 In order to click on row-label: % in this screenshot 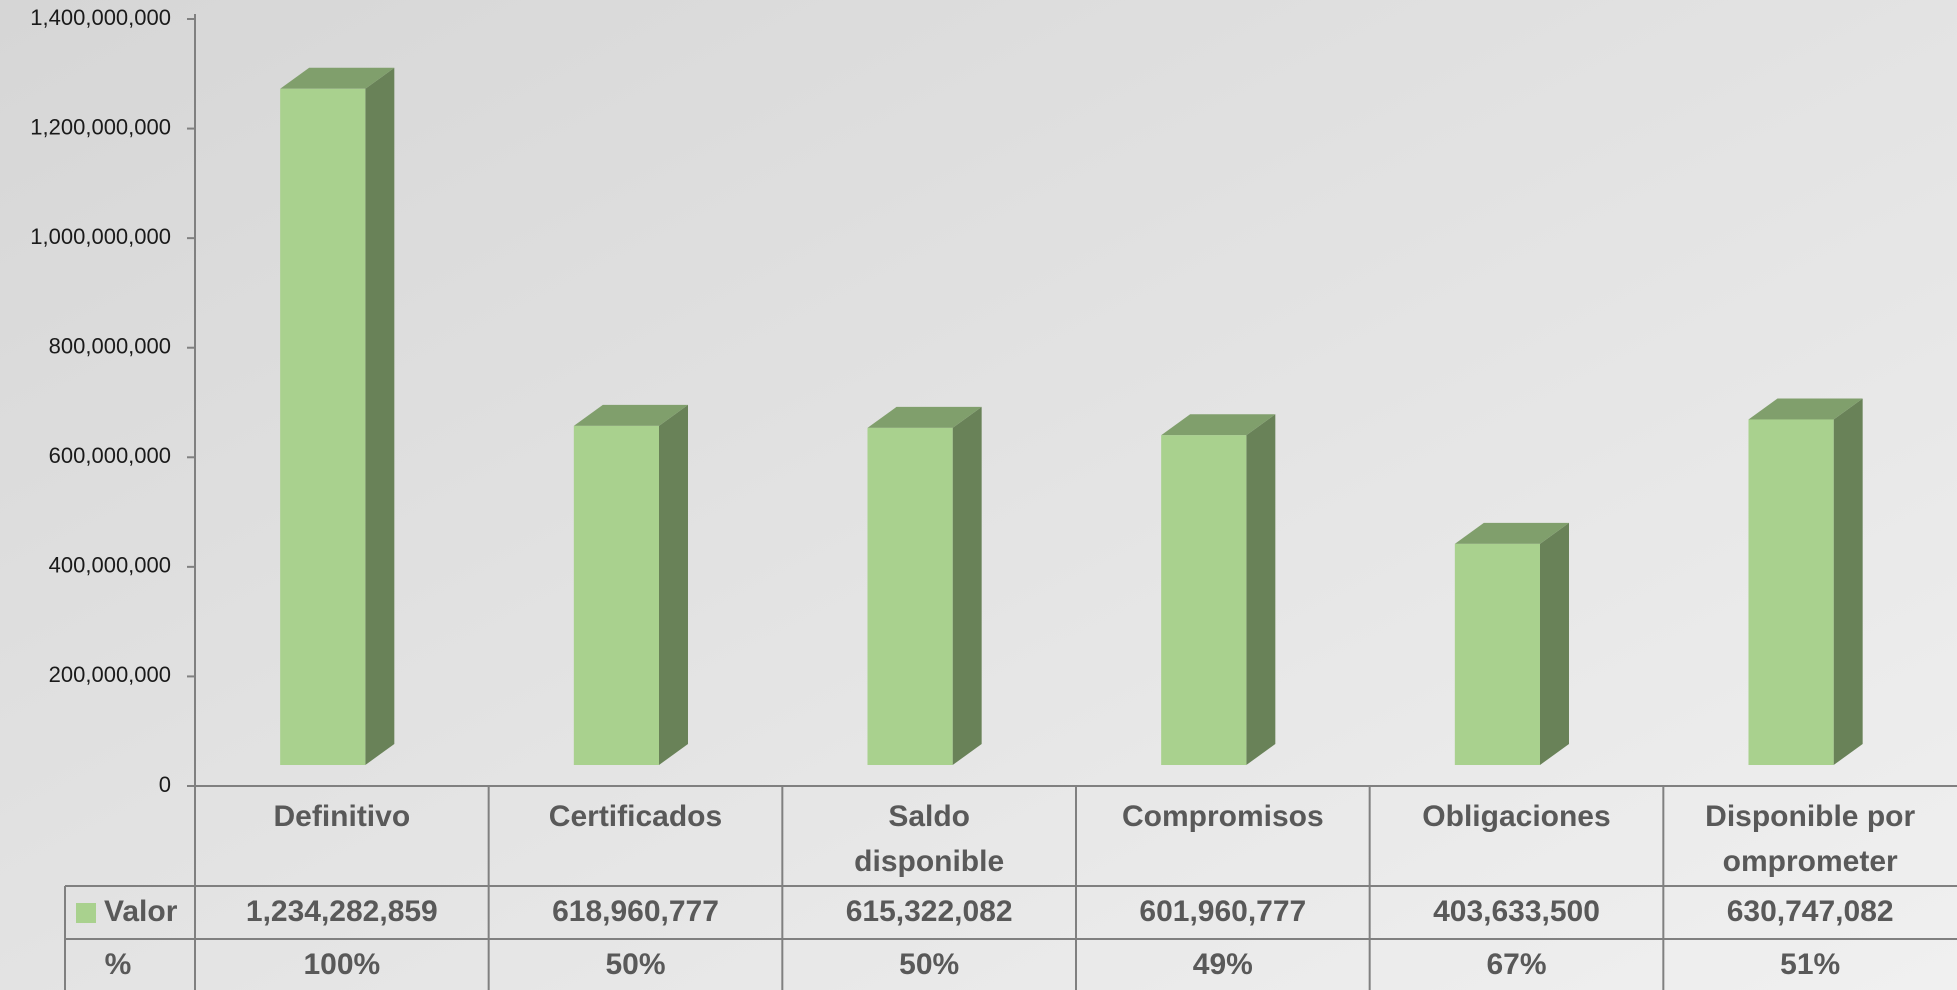, I will do `click(118, 964)`.